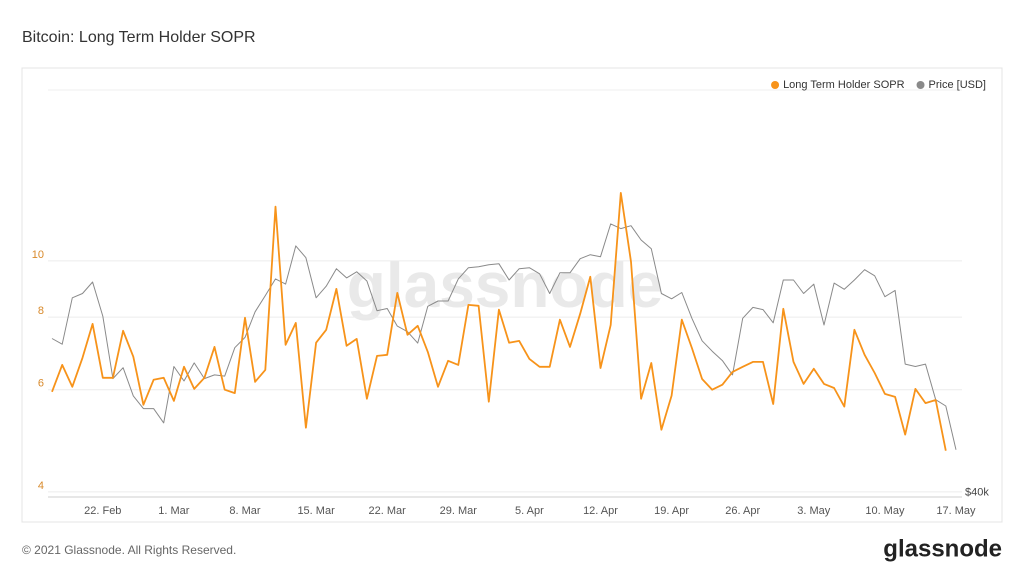  Describe the element at coordinates (41, 384) in the screenshot. I see `y-tick-label: 6` at that location.